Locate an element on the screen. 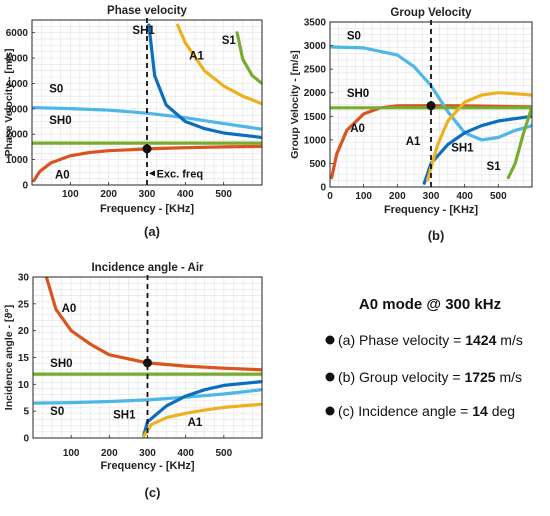  p2-y-tick-label: 1000 is located at coordinates (315, 140).